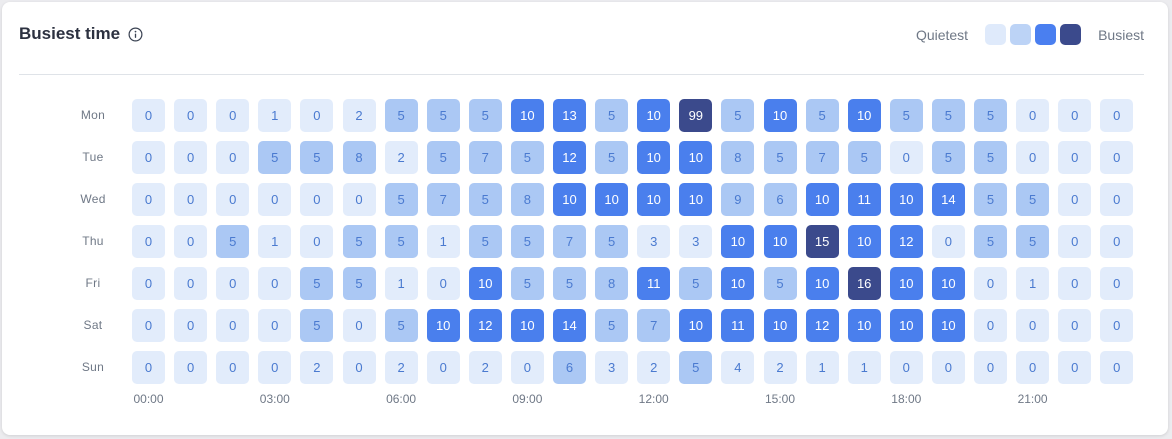 Image resolution: width=1172 pixels, height=439 pixels. I want to click on info-icon, so click(135, 34).